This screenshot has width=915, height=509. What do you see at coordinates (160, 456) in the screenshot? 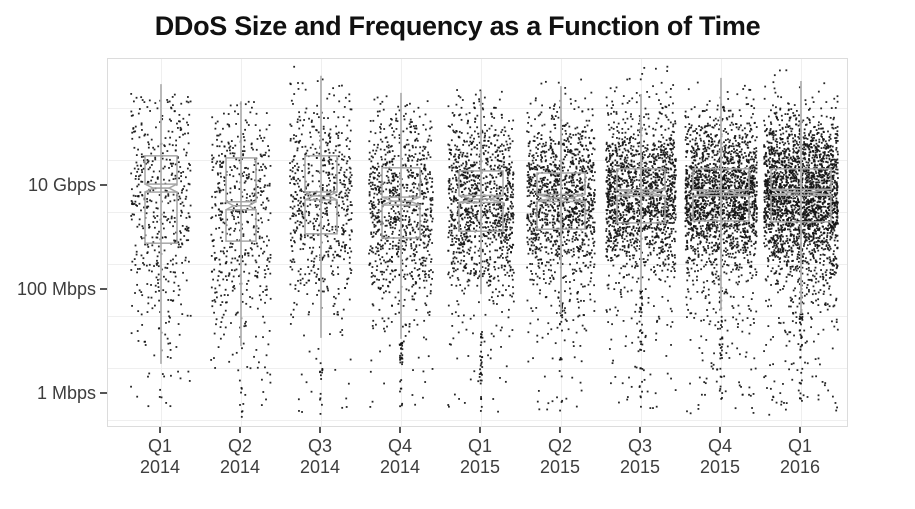
I see `x-axis-tick-label: Q1 2014` at bounding box center [160, 456].